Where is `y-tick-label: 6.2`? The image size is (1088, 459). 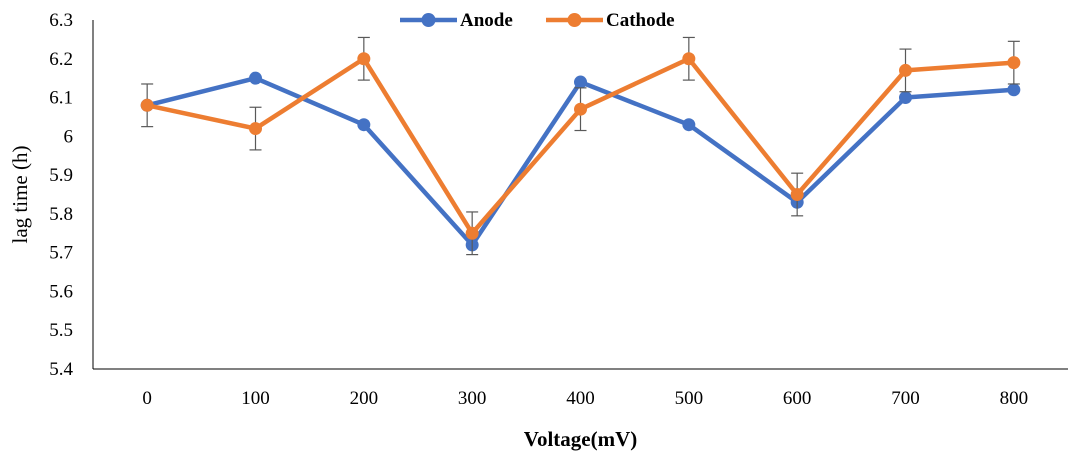 y-tick-label: 6.2 is located at coordinates (61, 59).